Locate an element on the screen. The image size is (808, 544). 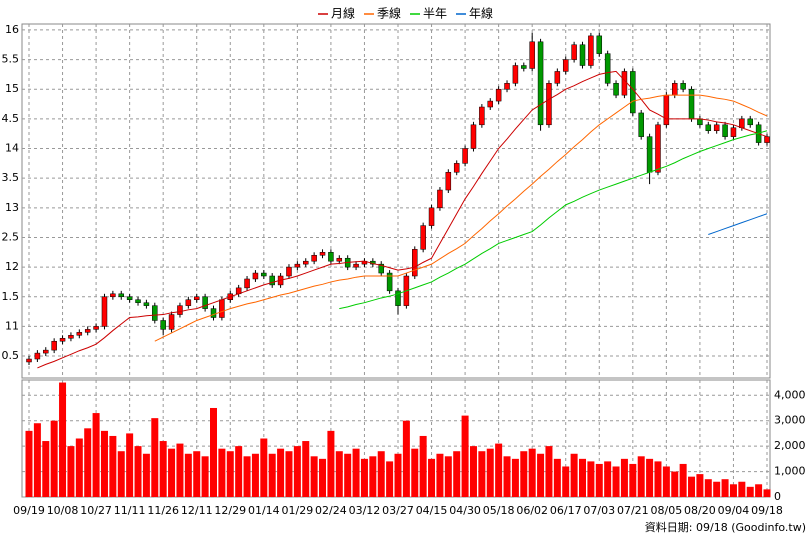
legend-label: 年線 is located at coordinates (481, 13).